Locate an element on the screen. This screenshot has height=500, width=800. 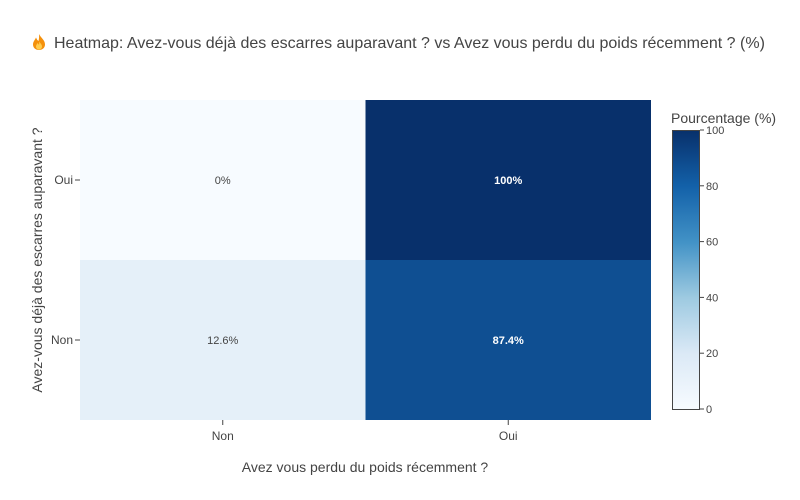
colorbar-tick-label: 60 is located at coordinates (712, 243).